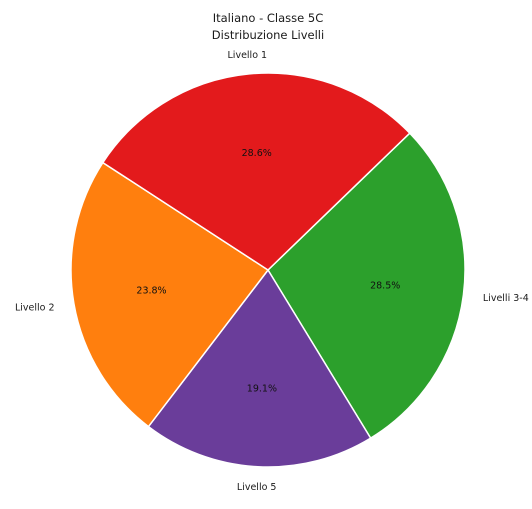  Describe the element at coordinates (257, 153) in the screenshot. I see `slice-percent-label: 28.6%` at that location.